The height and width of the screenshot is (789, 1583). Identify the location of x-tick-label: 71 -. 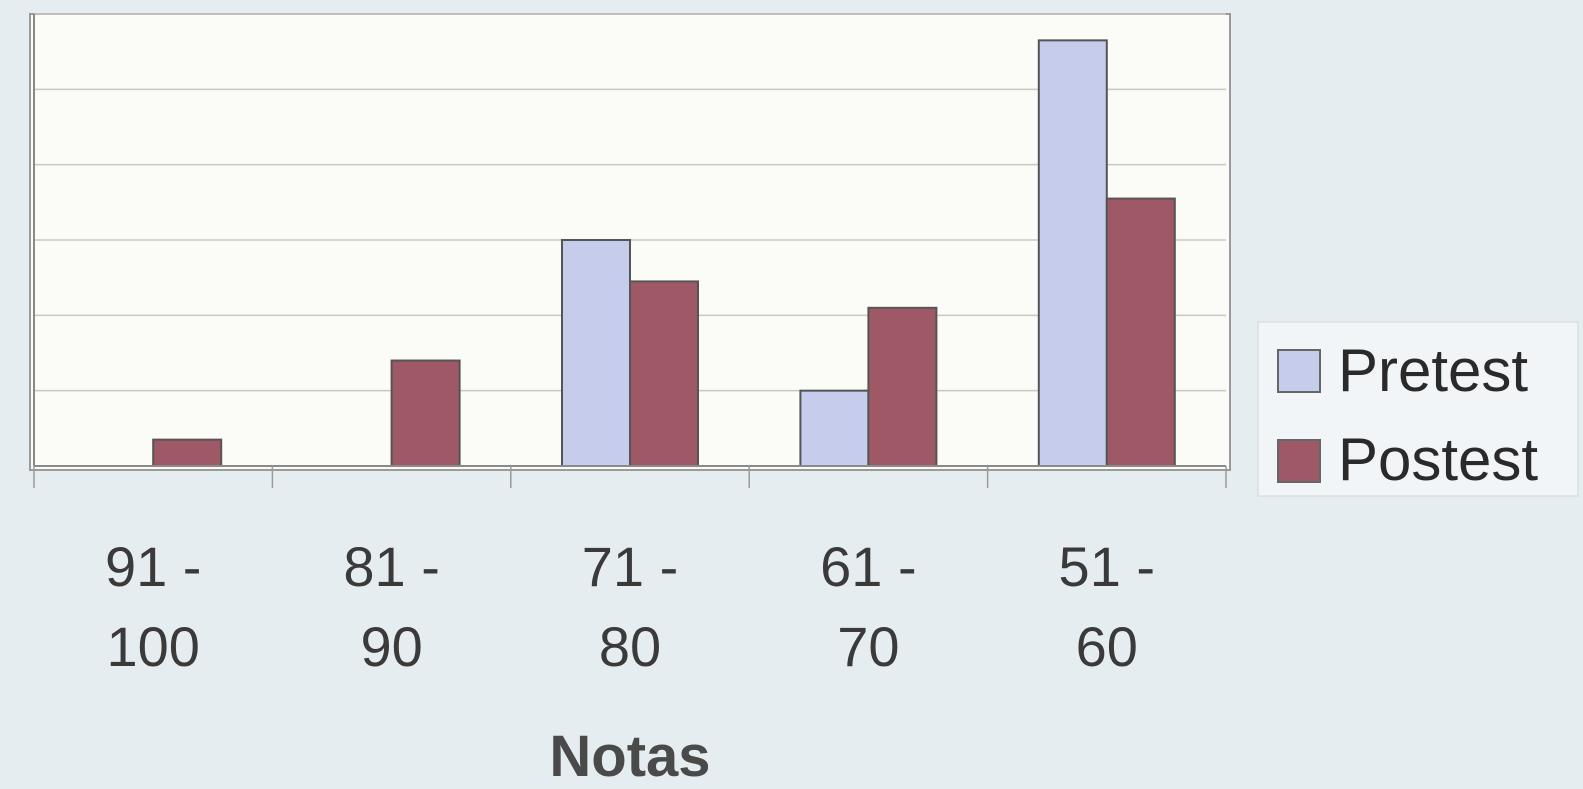
(630, 566).